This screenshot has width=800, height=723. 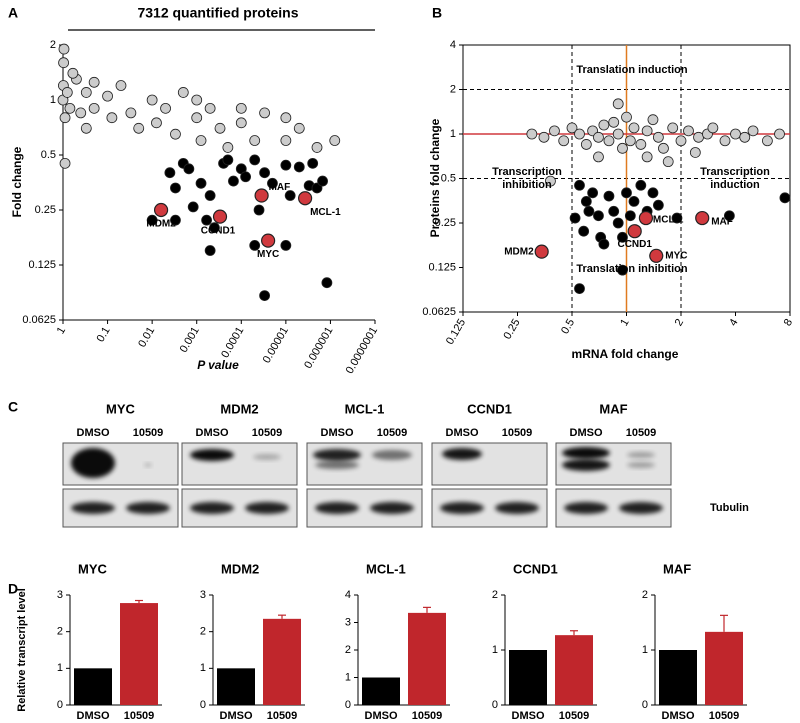 I want to click on blot-title: MDM2, so click(x=239, y=408).